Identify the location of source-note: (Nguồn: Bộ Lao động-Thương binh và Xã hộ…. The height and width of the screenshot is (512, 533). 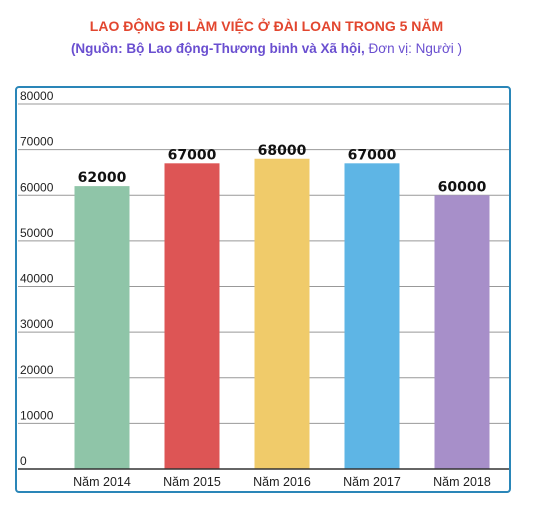
(217, 48).